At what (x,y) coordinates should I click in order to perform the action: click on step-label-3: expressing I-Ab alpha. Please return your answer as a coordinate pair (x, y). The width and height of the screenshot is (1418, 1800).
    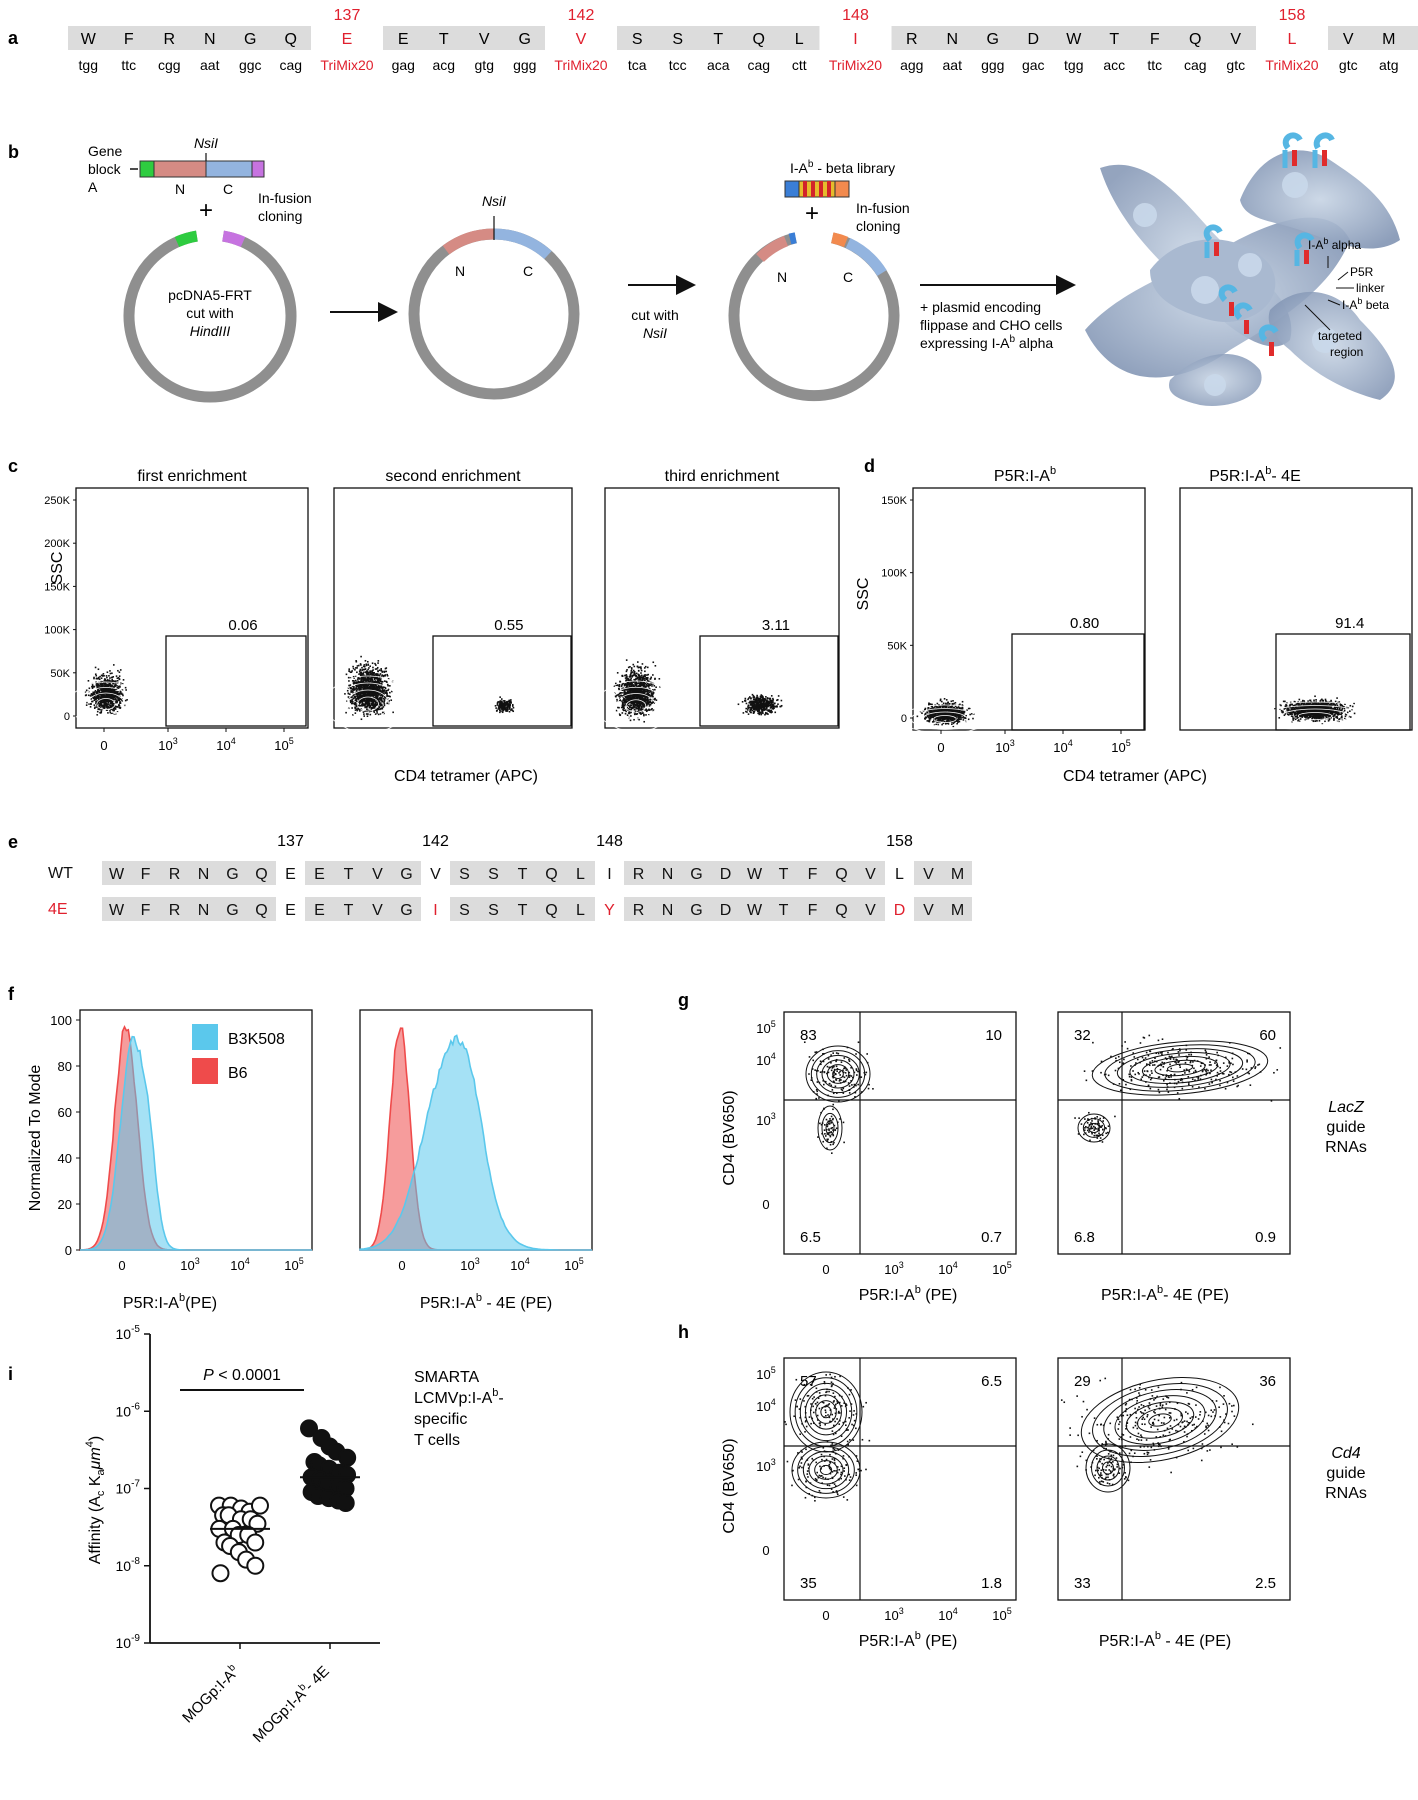
    Looking at the image, I should click on (986, 342).